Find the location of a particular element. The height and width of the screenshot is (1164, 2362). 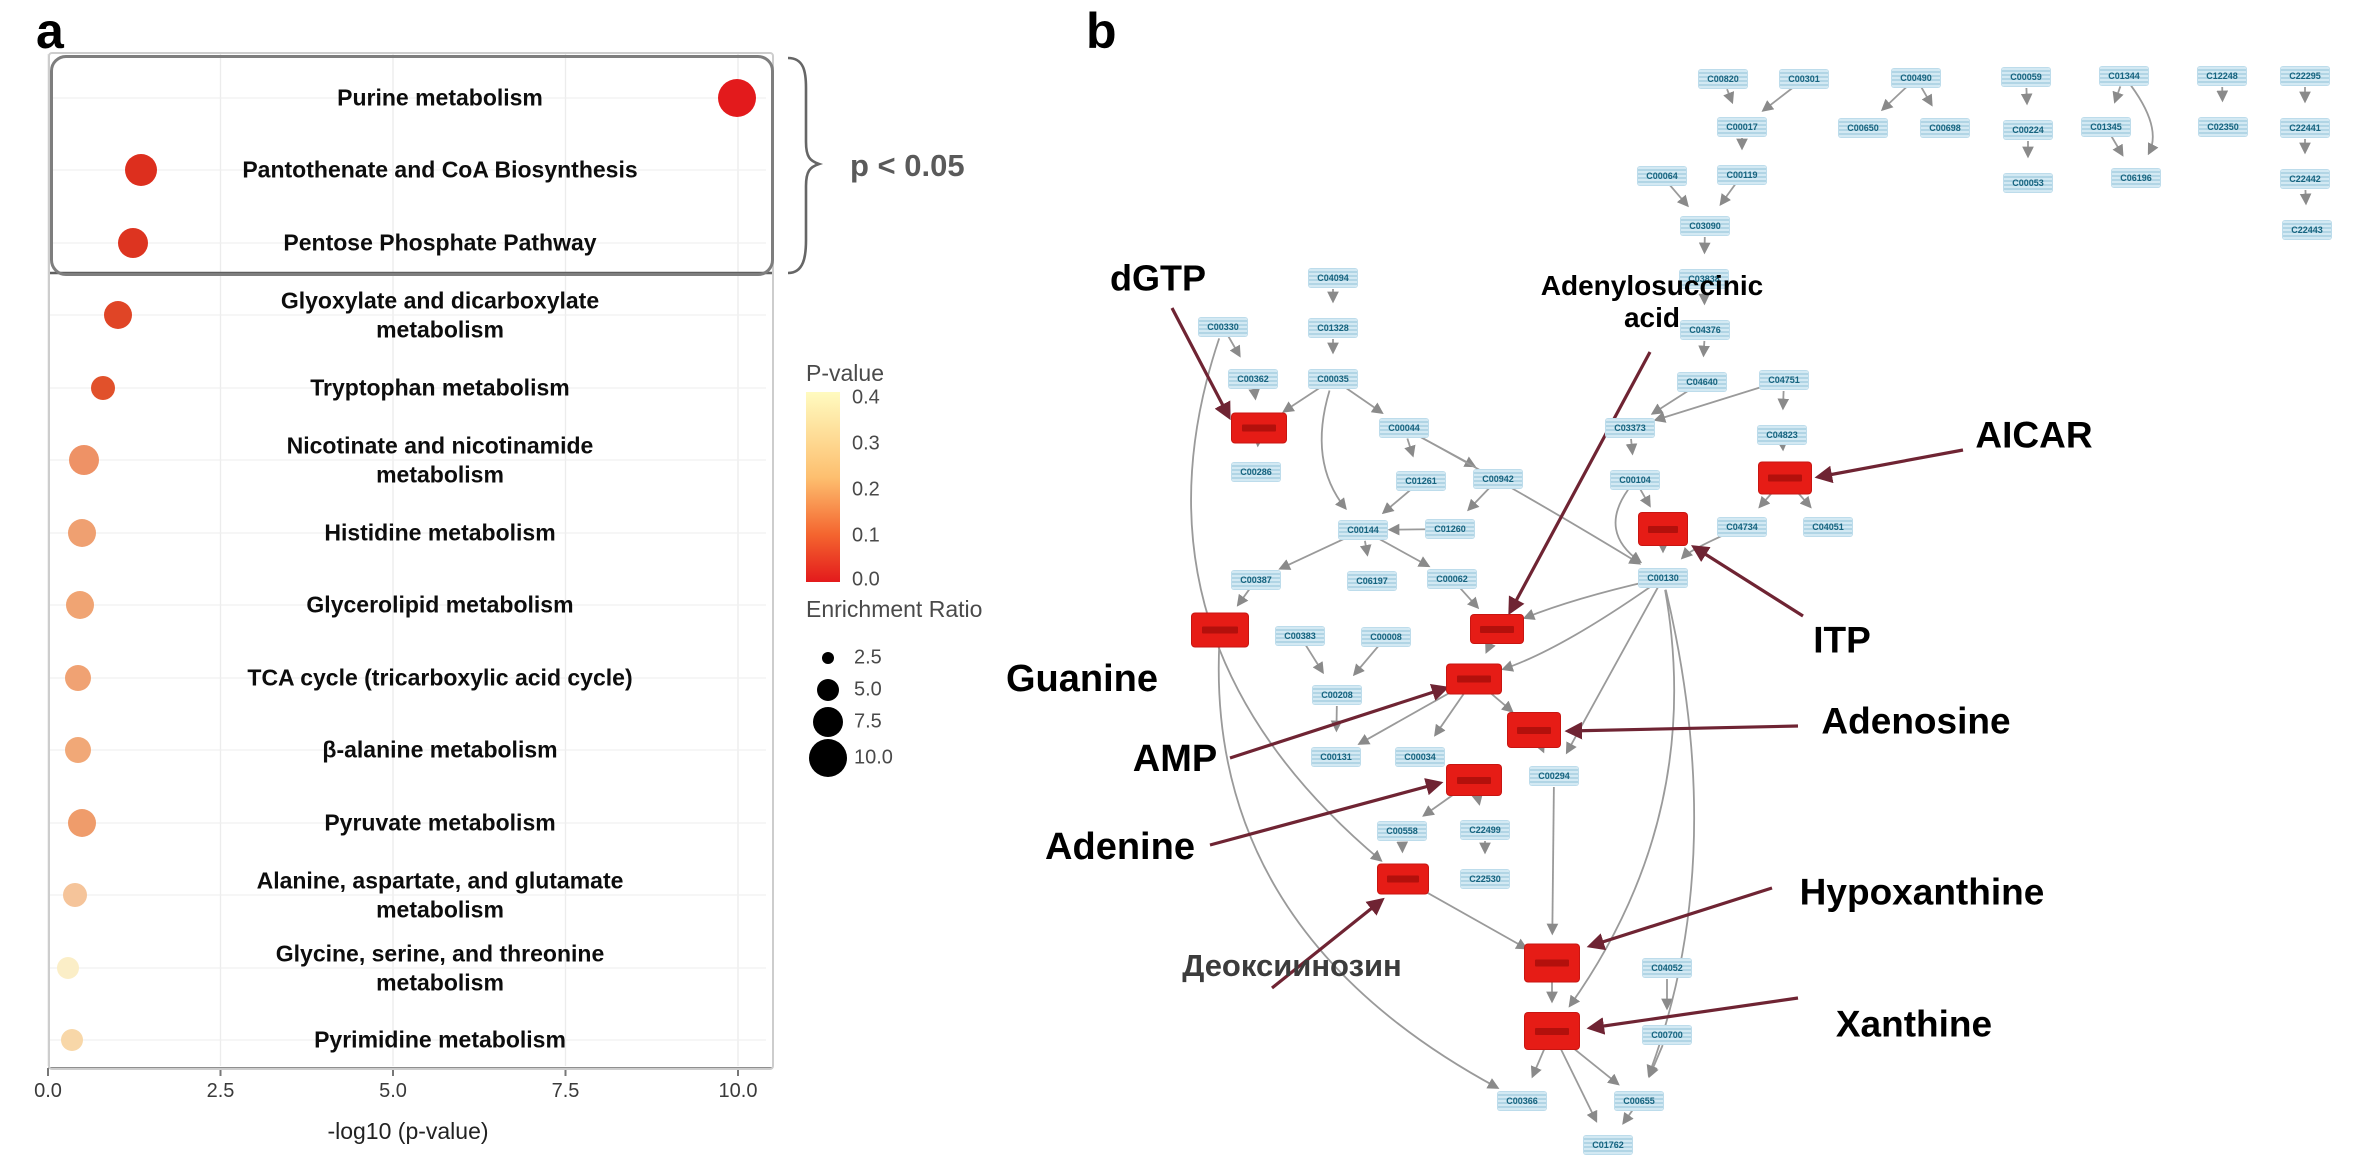

significance-brace is located at coordinates (805, 165).